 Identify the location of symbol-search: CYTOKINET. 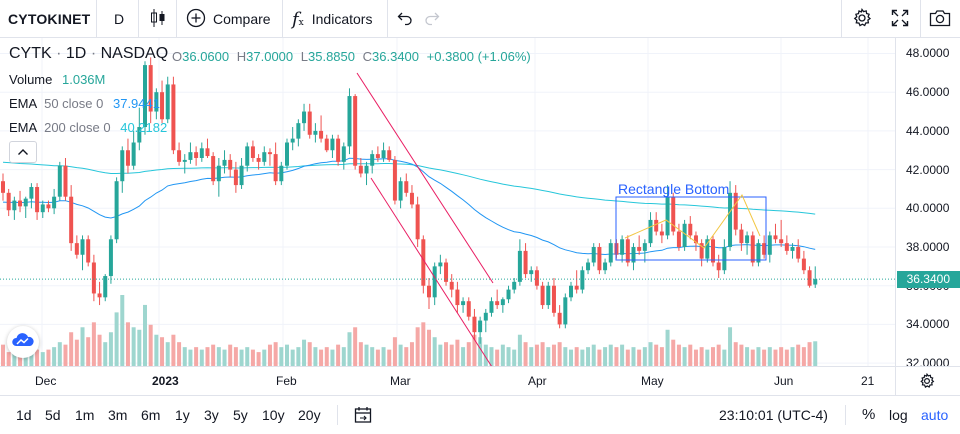
(51, 19).